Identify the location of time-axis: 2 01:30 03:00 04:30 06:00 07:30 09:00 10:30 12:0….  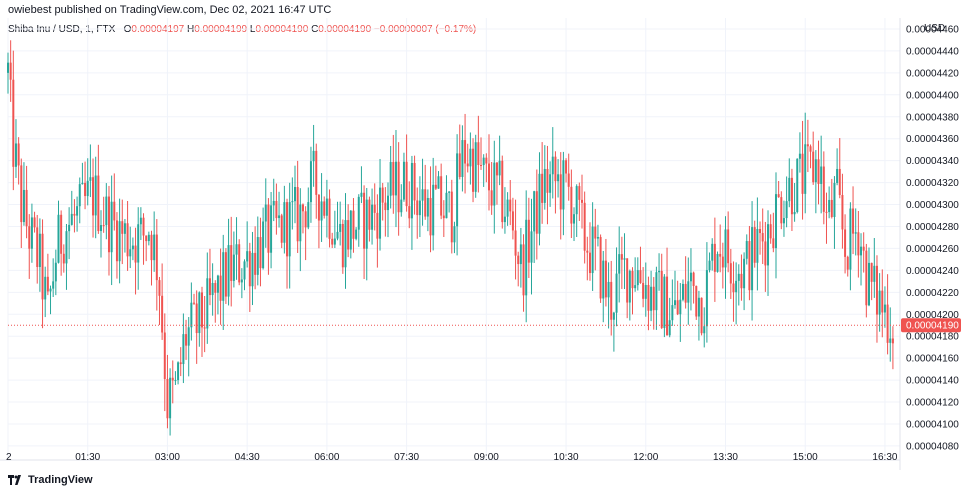
(452, 457).